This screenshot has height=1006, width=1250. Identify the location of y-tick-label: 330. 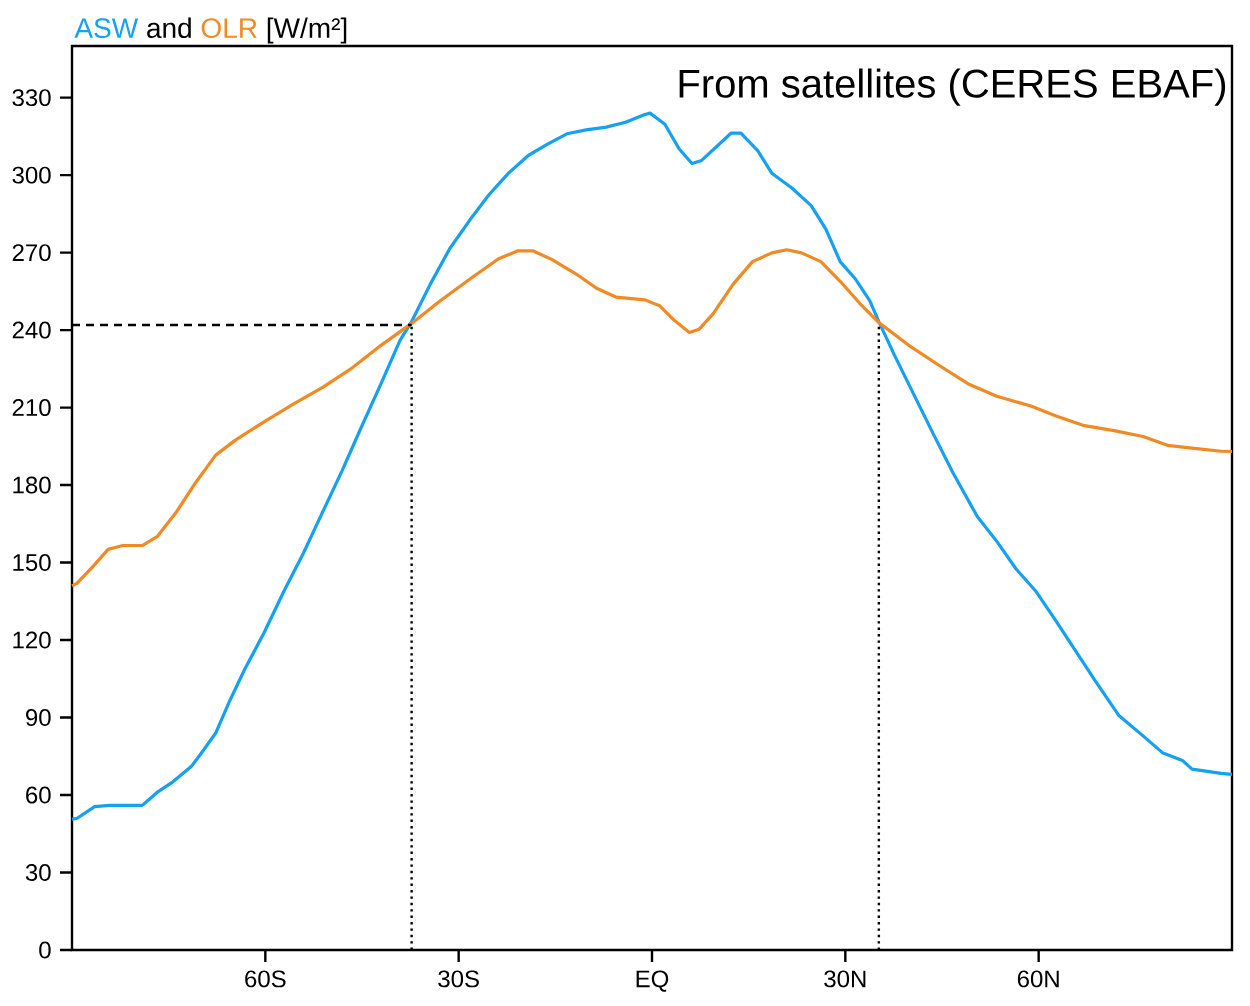
(31, 98).